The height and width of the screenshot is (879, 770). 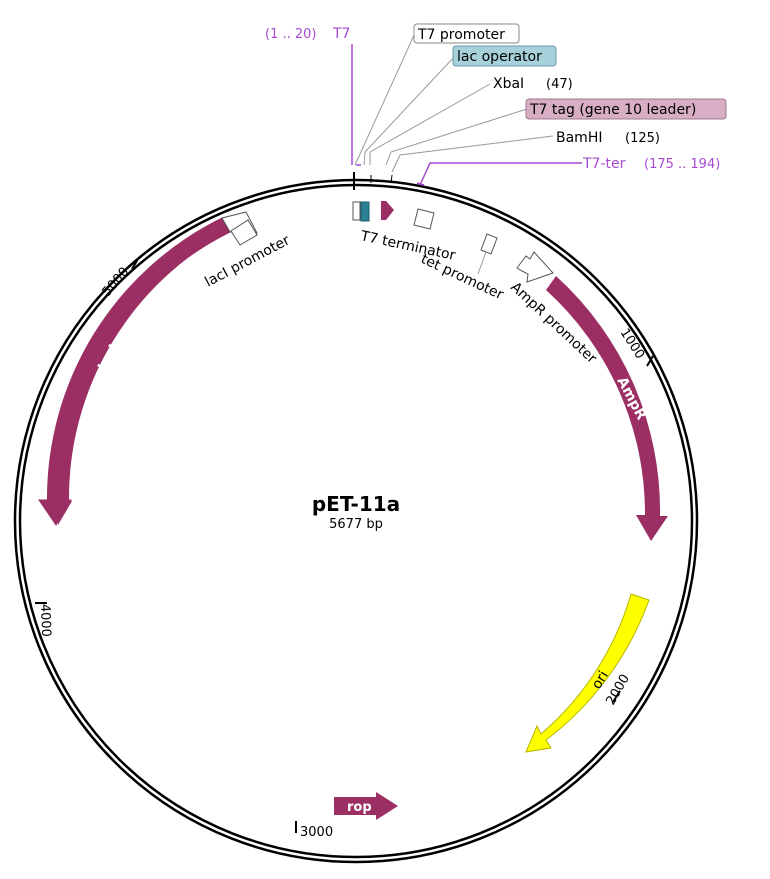 I want to click on t7-tag-callout-box, so click(x=626, y=109).